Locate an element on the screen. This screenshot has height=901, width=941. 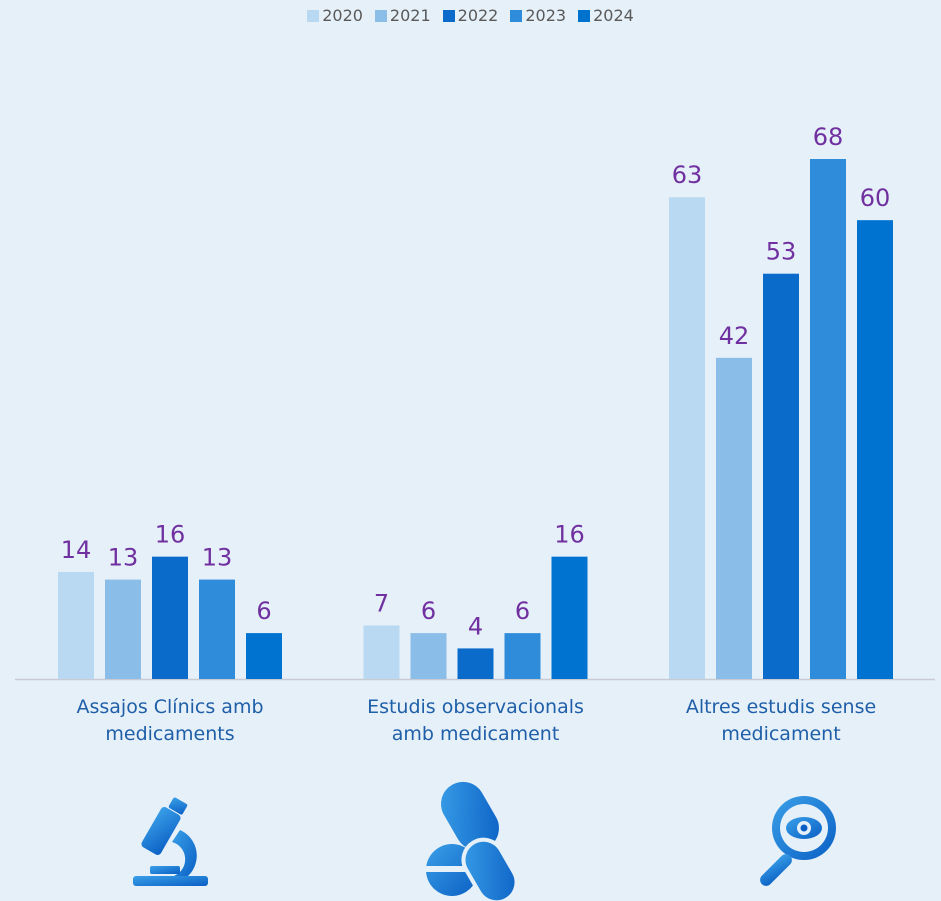
microscope-icon is located at coordinates (170, 841).